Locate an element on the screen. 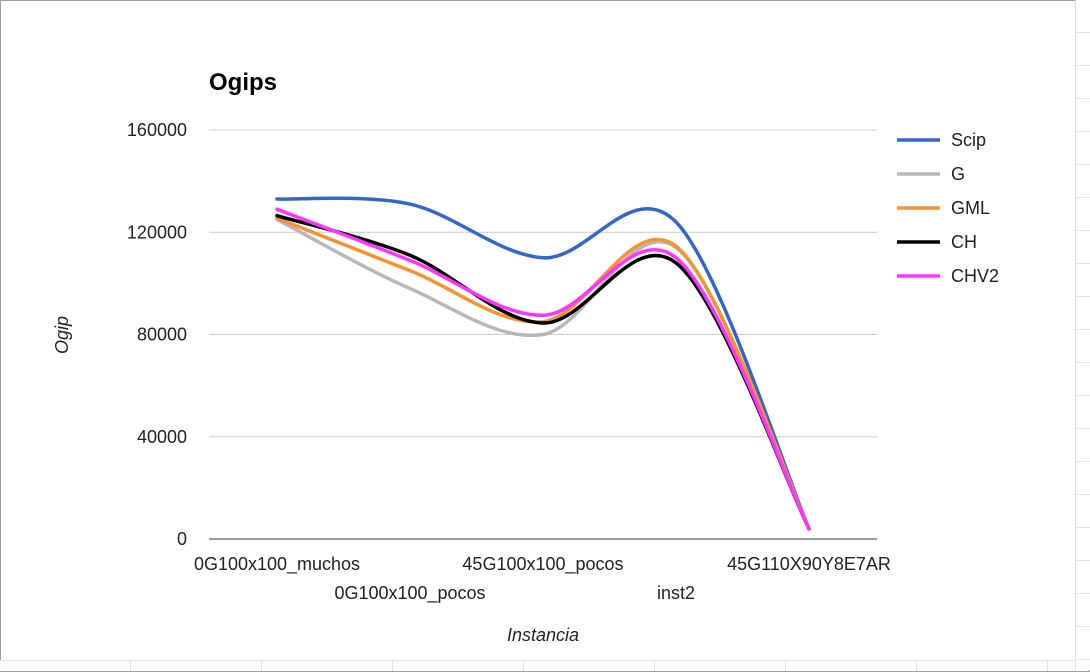  sheet-grid-bottom is located at coordinates (537, 665).